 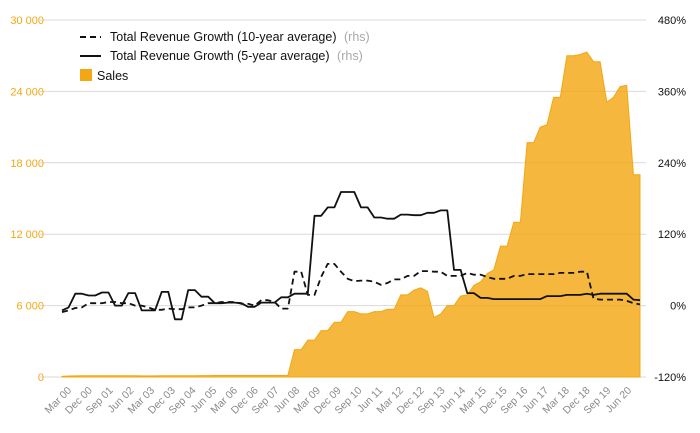 I want to click on legend-suffix-5yr: (rhs), so click(x=350, y=56).